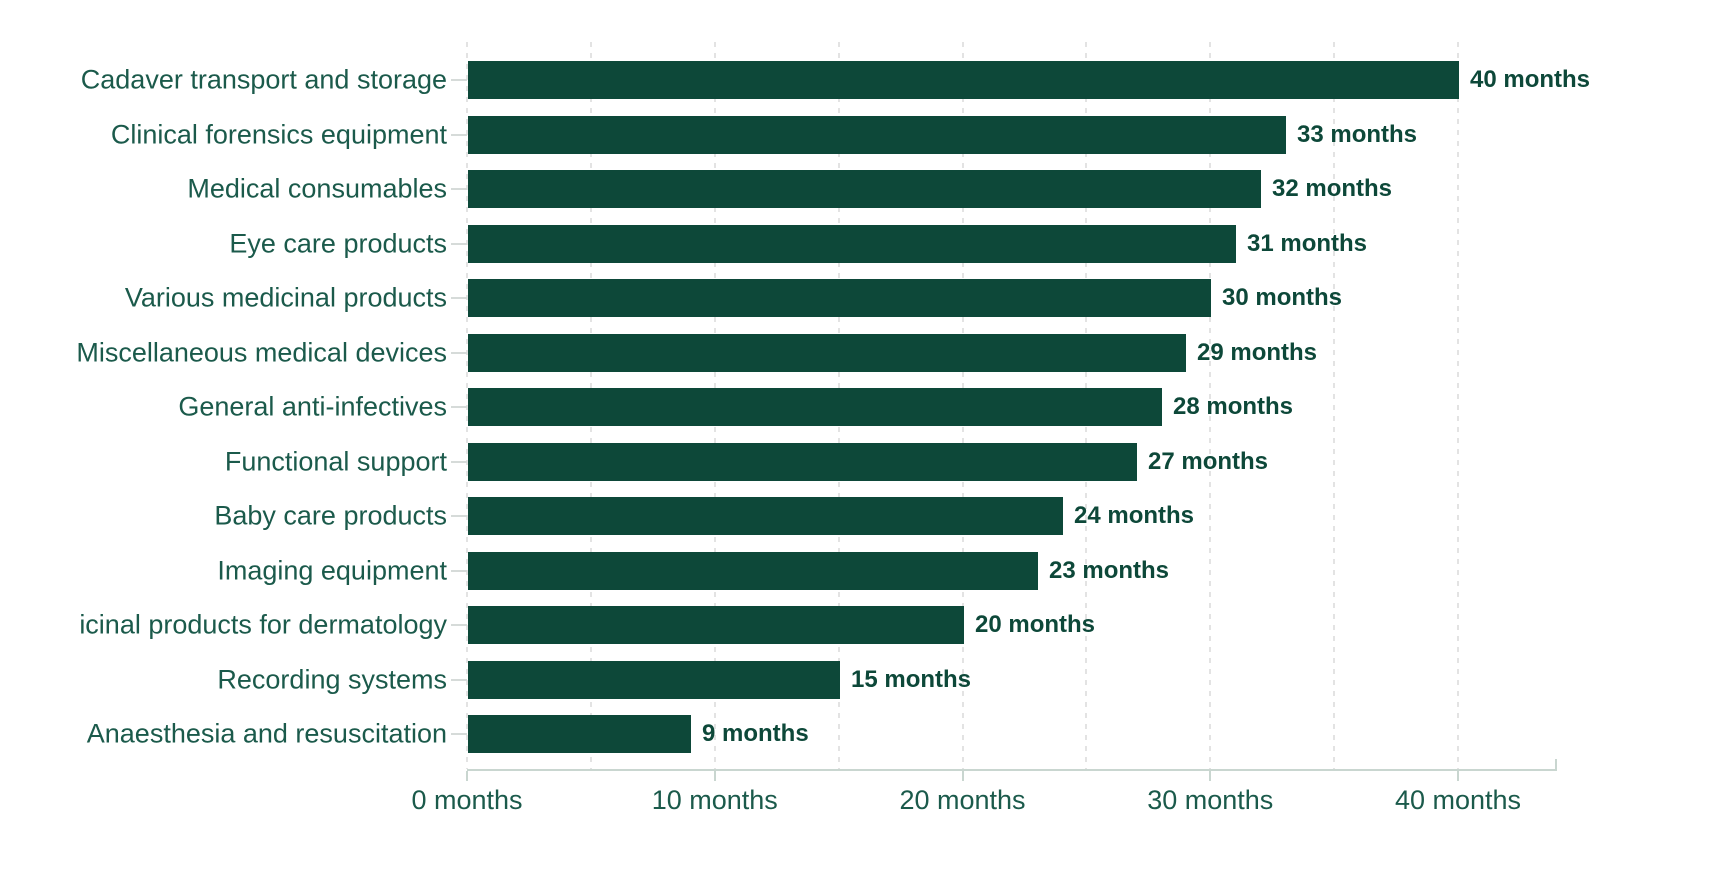 This screenshot has width=1722, height=896. I want to click on value-label: 15 months, so click(911, 679).